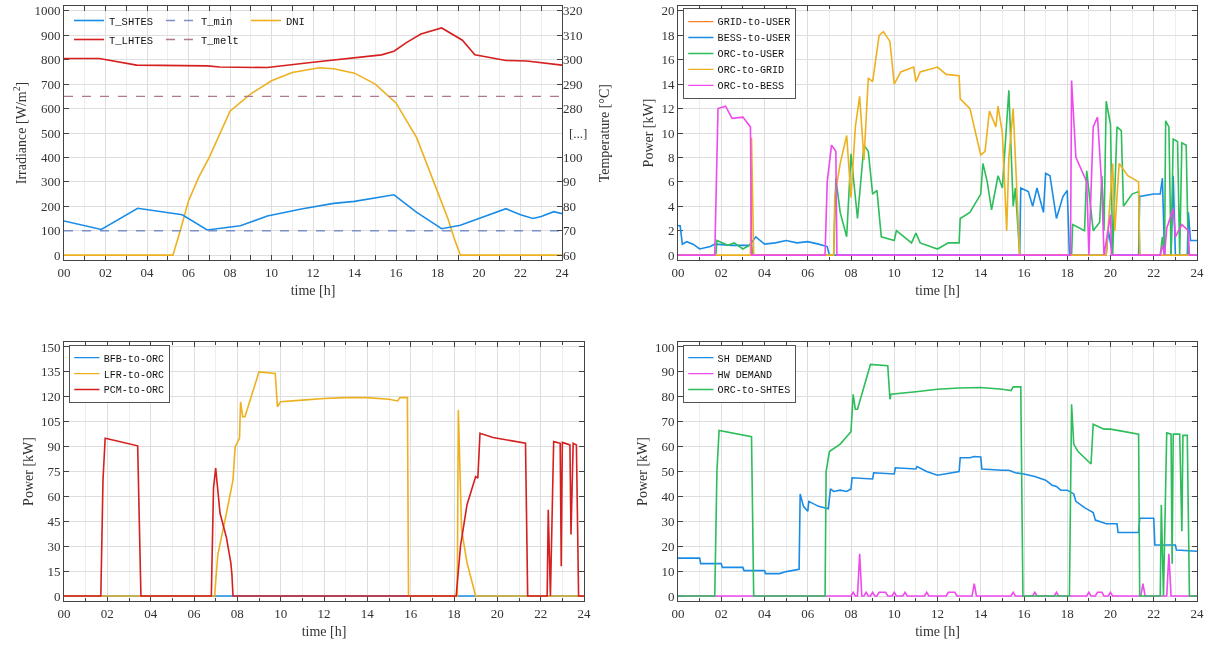  I want to click on legend-label: BFB-to-ORC, so click(134, 359).